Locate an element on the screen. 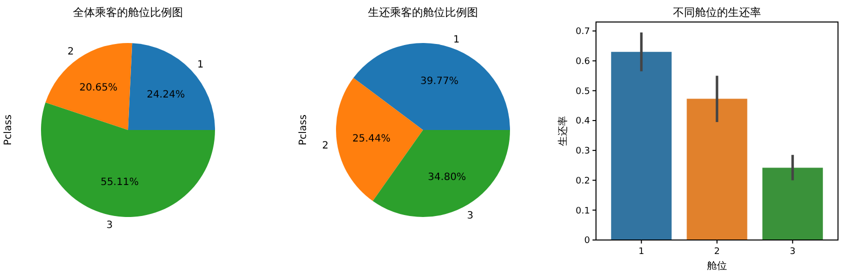  data-label: 34.80% is located at coordinates (447, 177).